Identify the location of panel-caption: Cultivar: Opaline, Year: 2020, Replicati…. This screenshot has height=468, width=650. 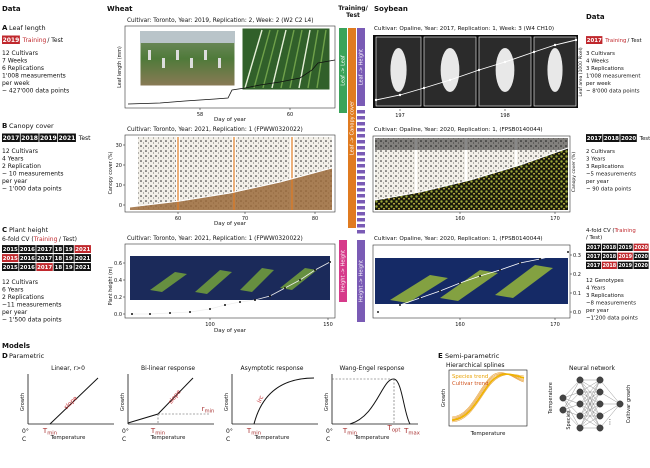
(458, 239).